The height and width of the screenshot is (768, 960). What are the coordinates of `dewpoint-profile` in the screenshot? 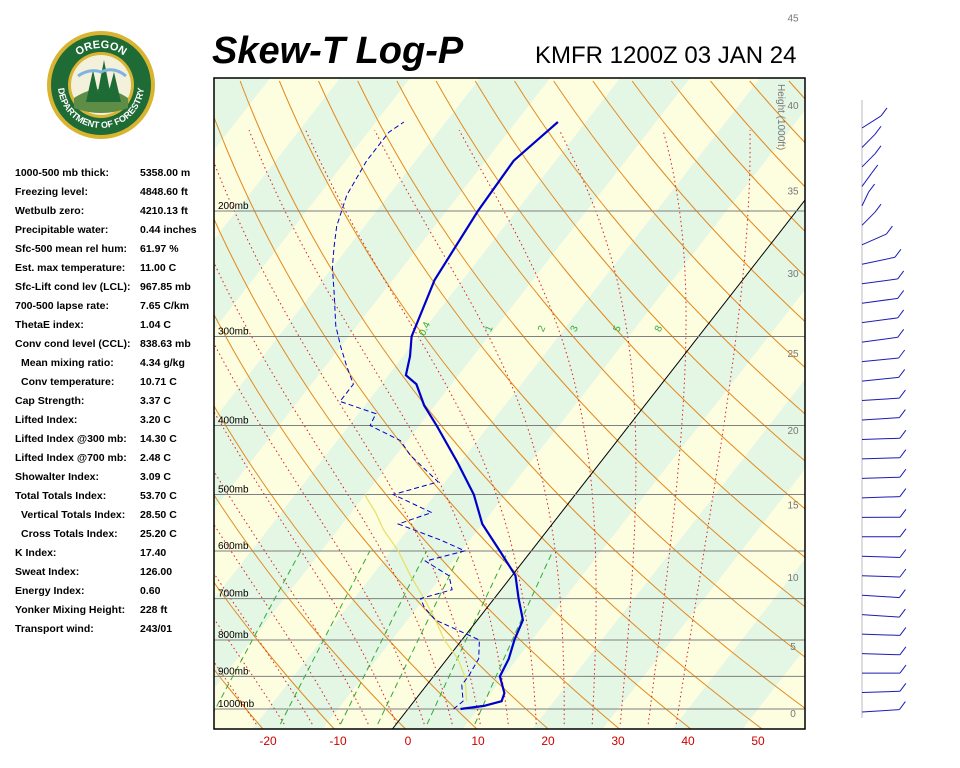 It's located at (405, 415).